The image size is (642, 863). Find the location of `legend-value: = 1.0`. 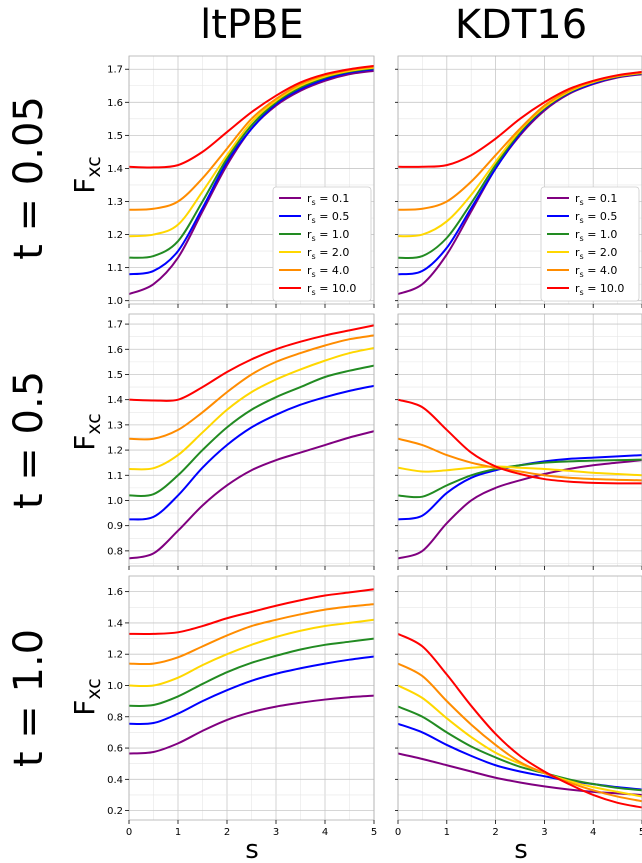

legend-value: = 1.0 is located at coordinates (333, 234).